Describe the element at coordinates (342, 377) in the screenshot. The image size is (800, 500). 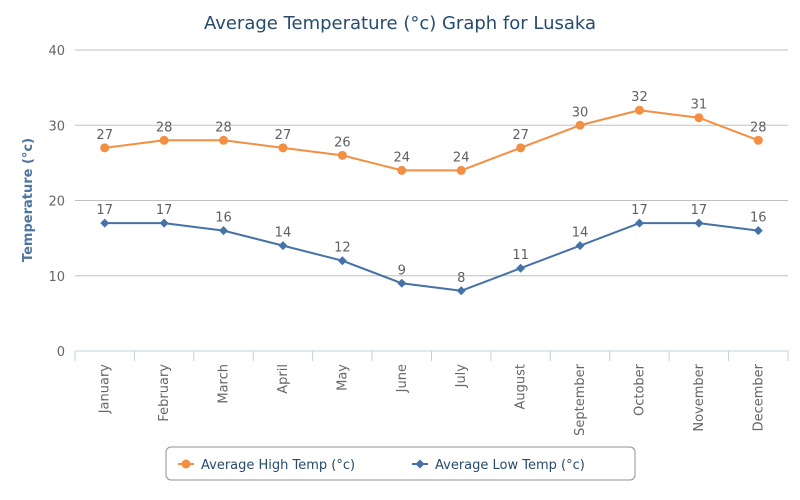
I see `x-tick-label: May` at that location.